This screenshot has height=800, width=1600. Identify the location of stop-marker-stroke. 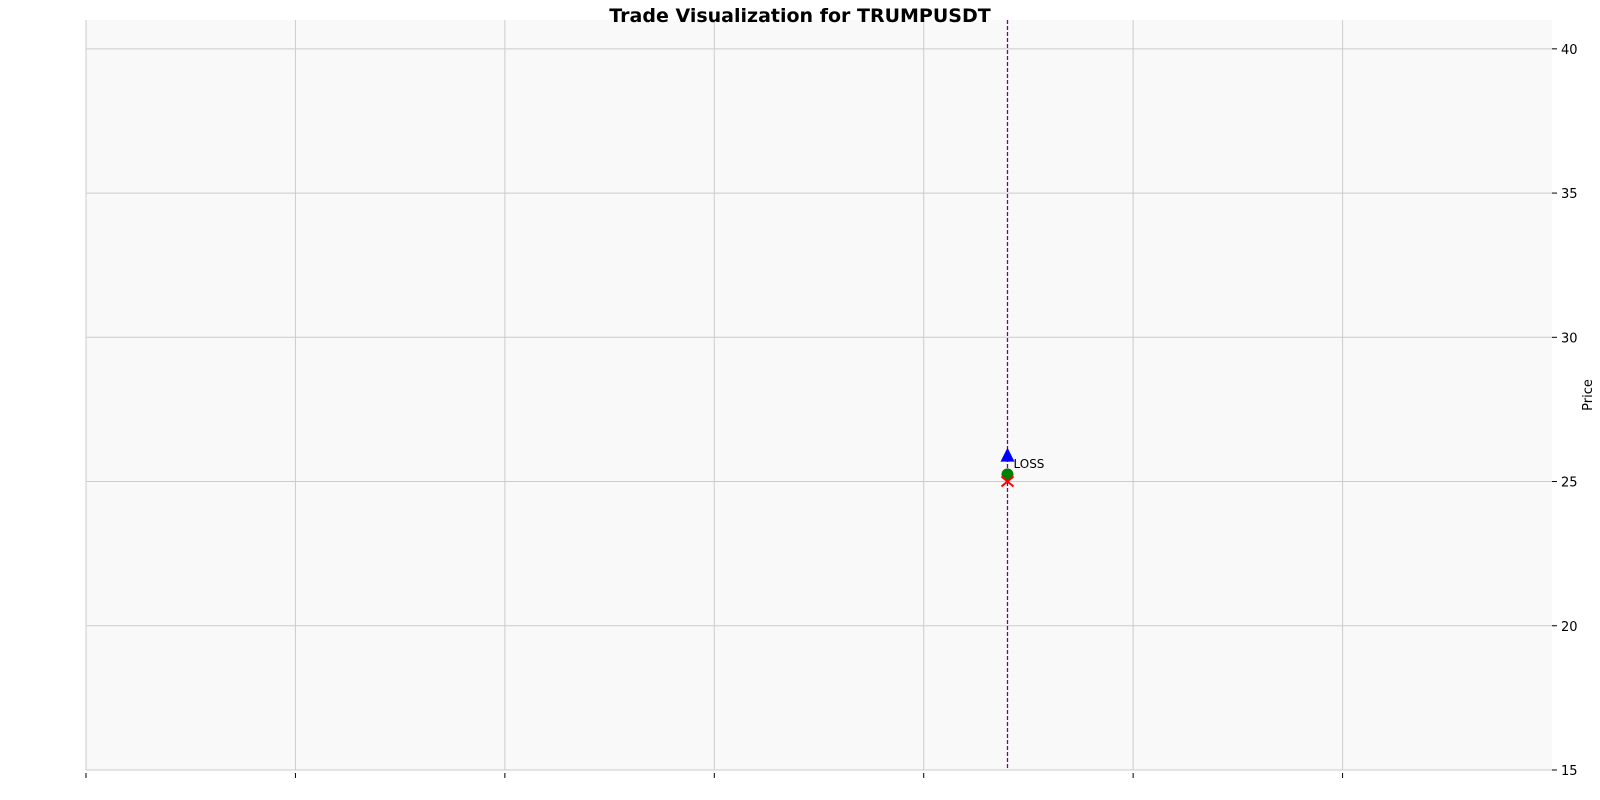
(1007, 481).